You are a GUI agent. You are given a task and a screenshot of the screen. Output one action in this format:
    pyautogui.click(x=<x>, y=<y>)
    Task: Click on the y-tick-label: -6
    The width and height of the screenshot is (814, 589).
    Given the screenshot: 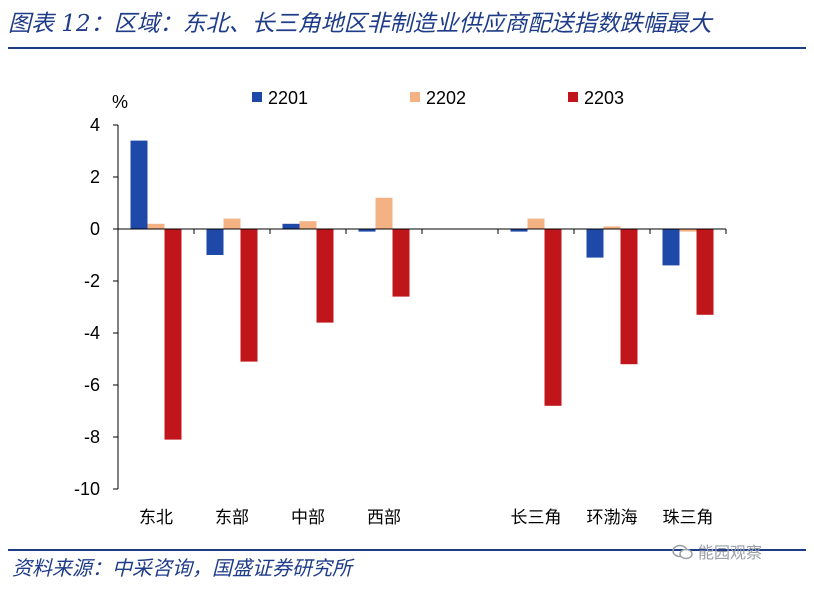 What is the action you would take?
    pyautogui.click(x=92, y=385)
    